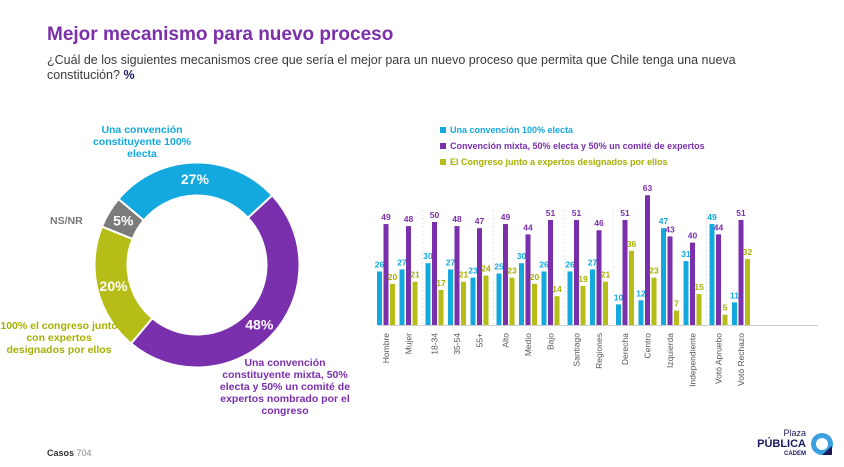 This screenshot has width=844, height=467. What do you see at coordinates (512, 130) in the screenshot?
I see `legend-label-electa: Una convención 100% electa` at bounding box center [512, 130].